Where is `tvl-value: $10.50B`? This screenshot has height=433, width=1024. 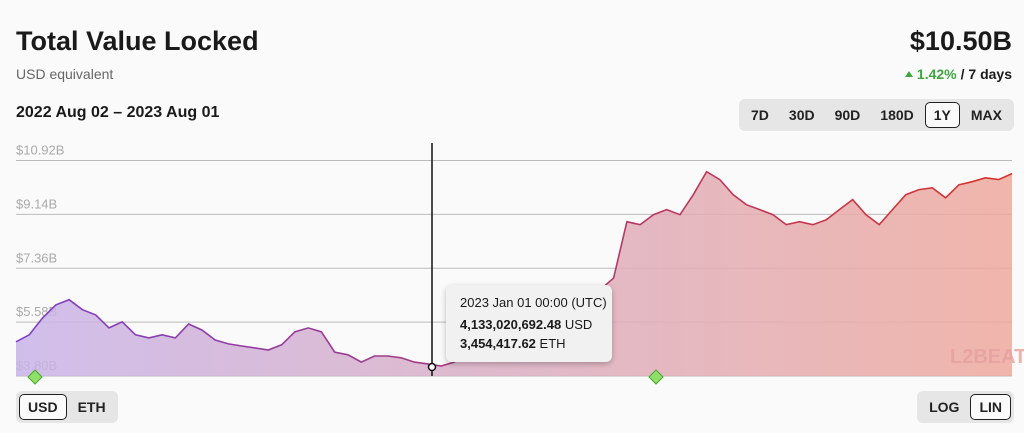 tvl-value: $10.50B is located at coordinates (960, 41).